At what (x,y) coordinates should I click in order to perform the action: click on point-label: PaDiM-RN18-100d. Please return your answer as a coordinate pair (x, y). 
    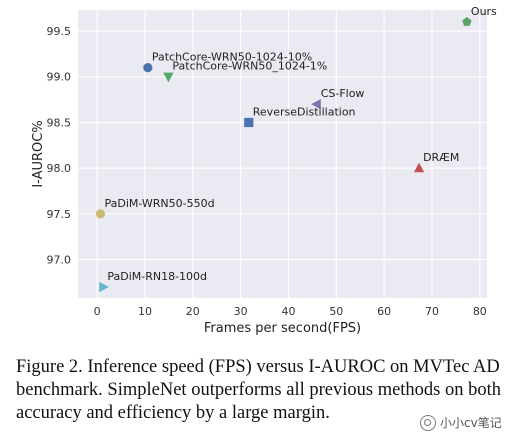
    Looking at the image, I should click on (157, 276).